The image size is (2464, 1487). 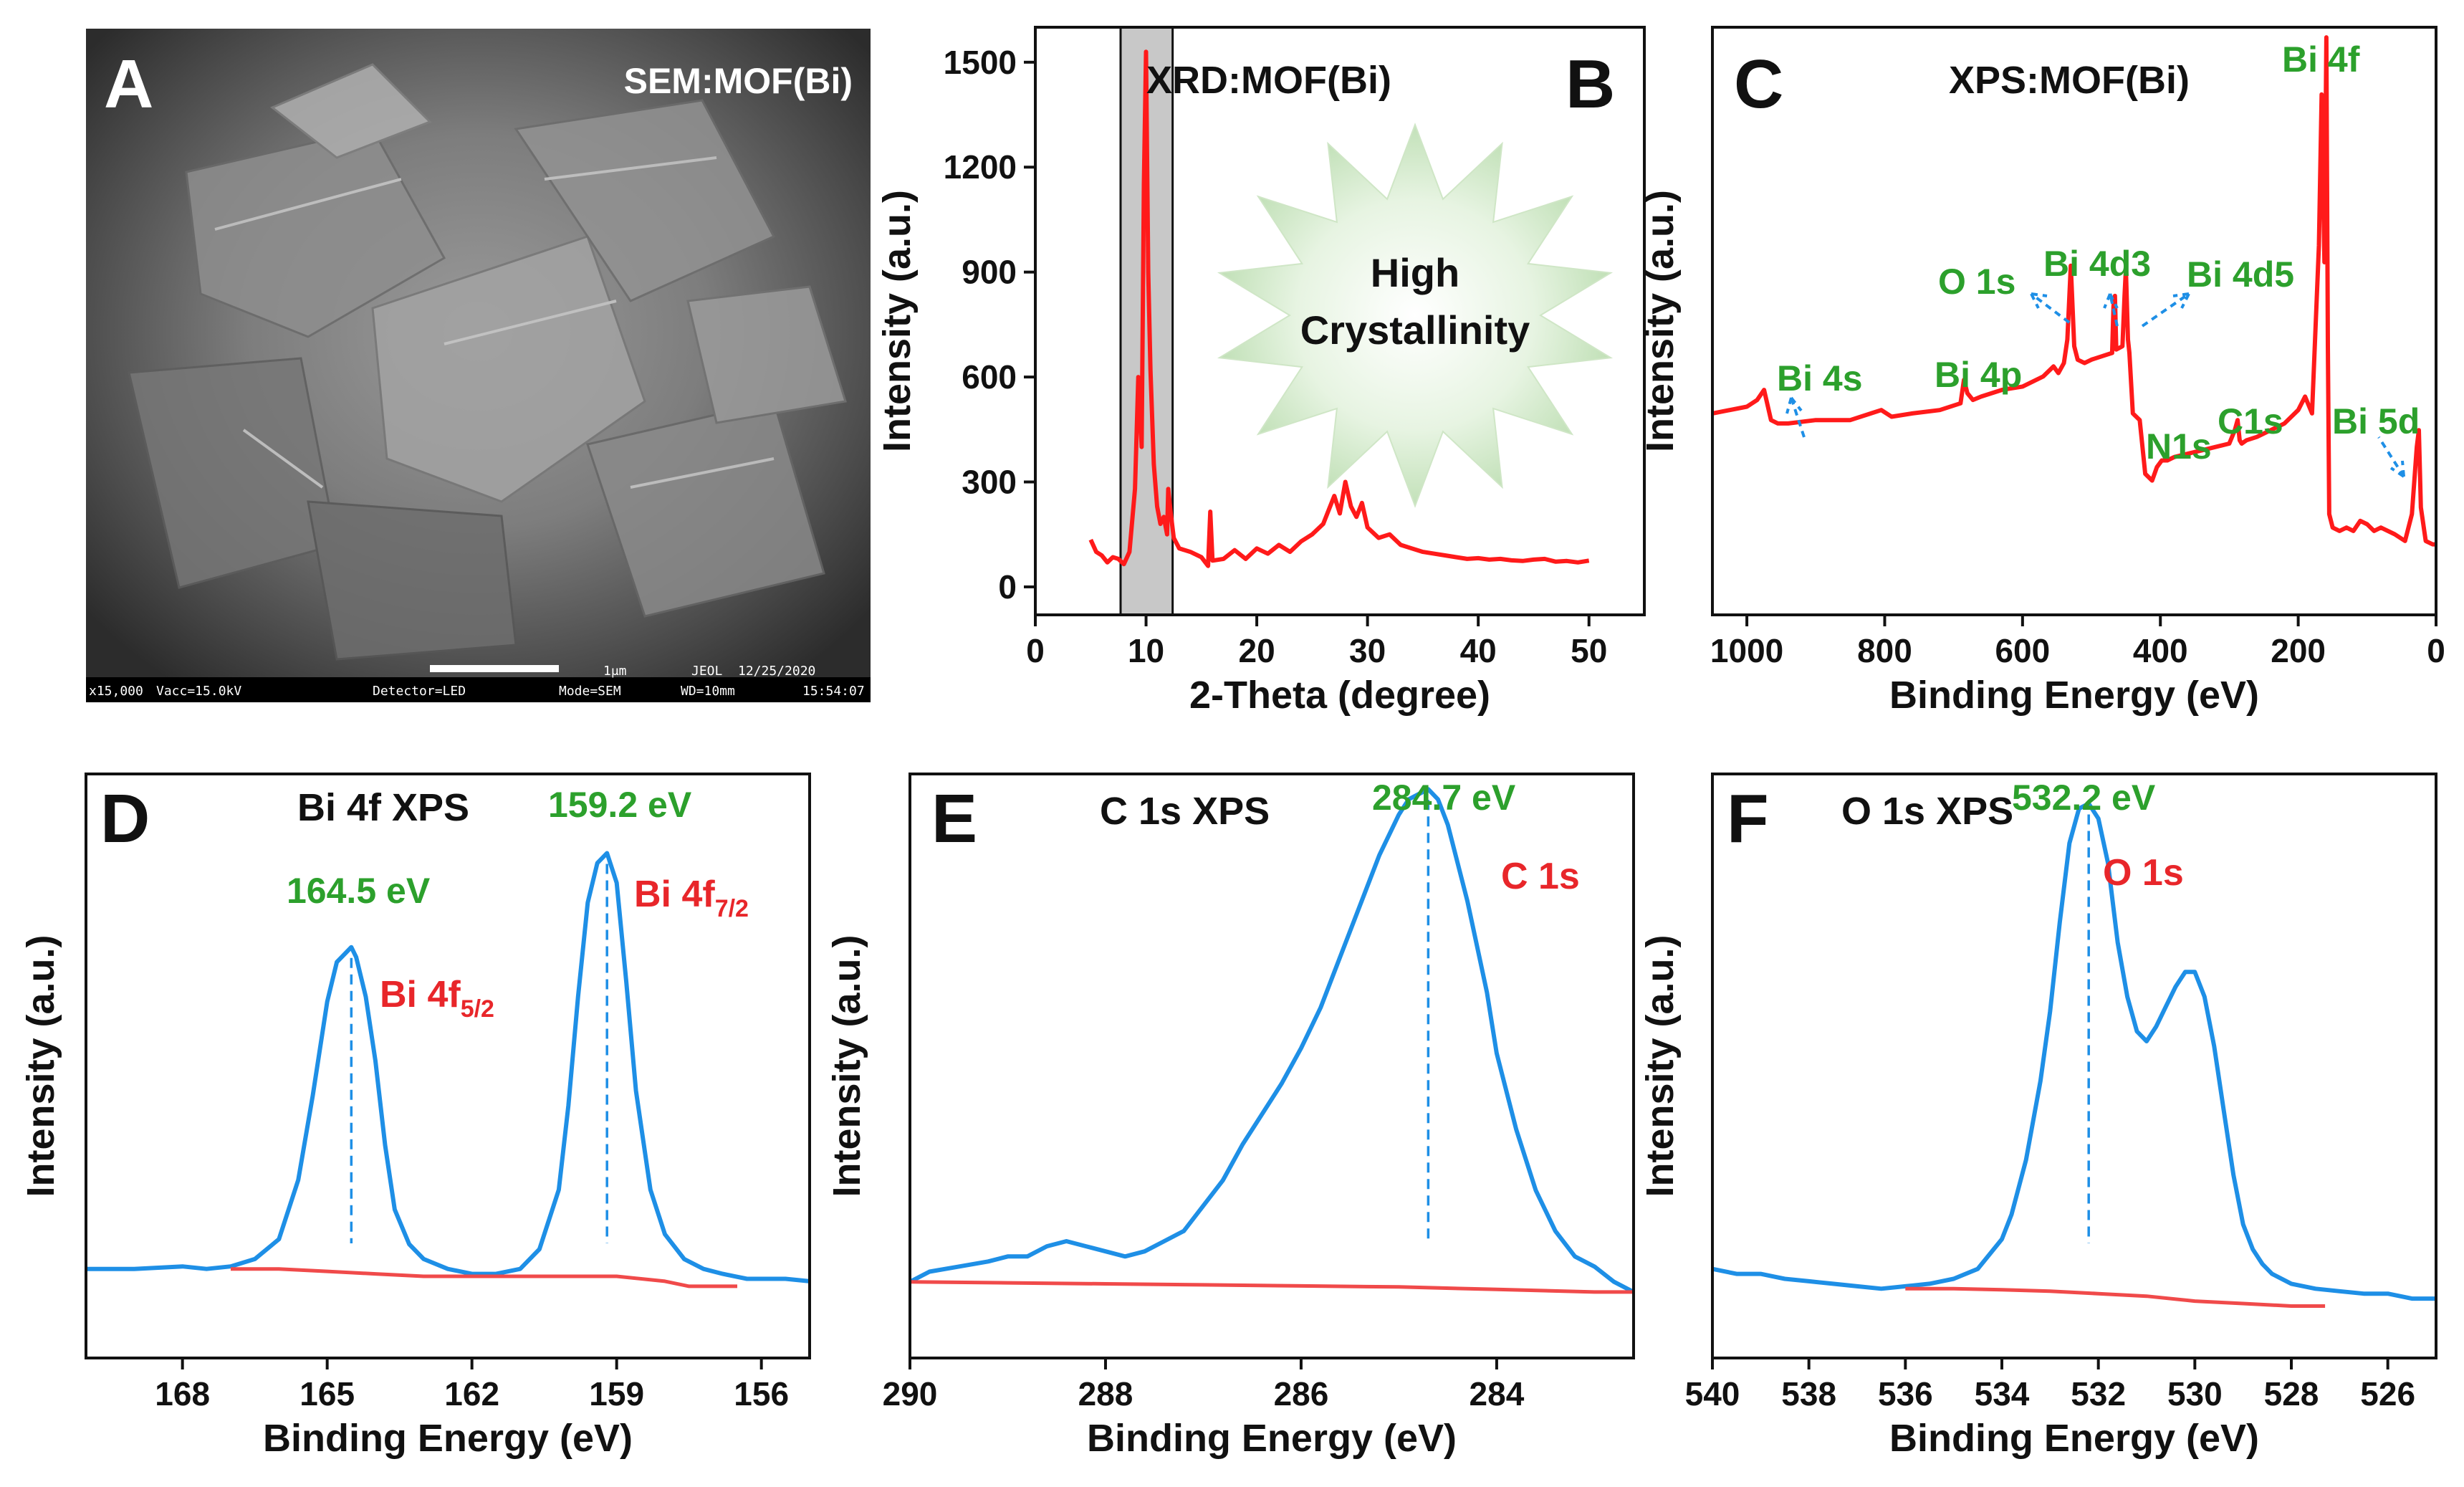 I want to click on burst-shape, so click(x=1415, y=315).